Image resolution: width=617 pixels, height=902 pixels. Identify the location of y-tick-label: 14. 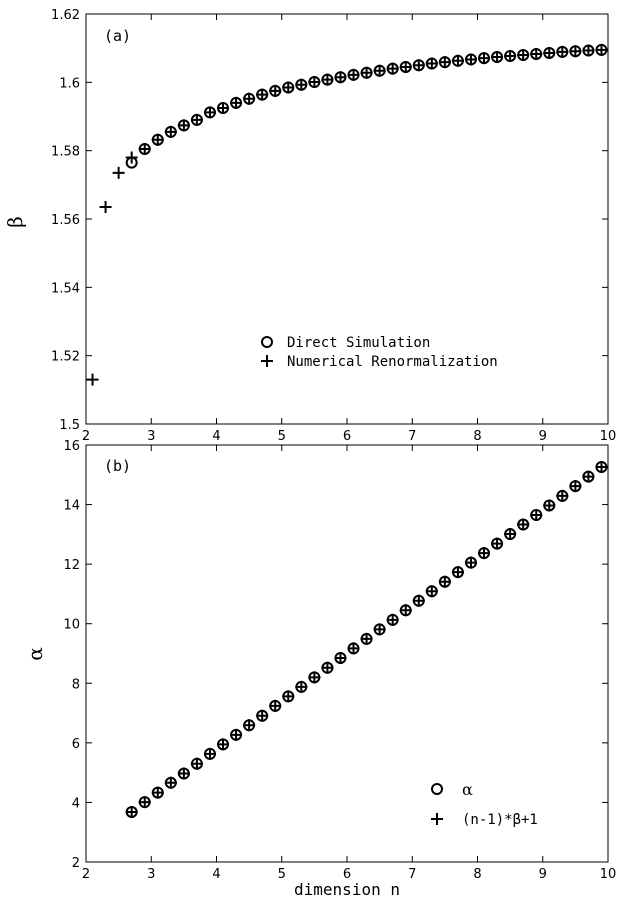
(71, 506).